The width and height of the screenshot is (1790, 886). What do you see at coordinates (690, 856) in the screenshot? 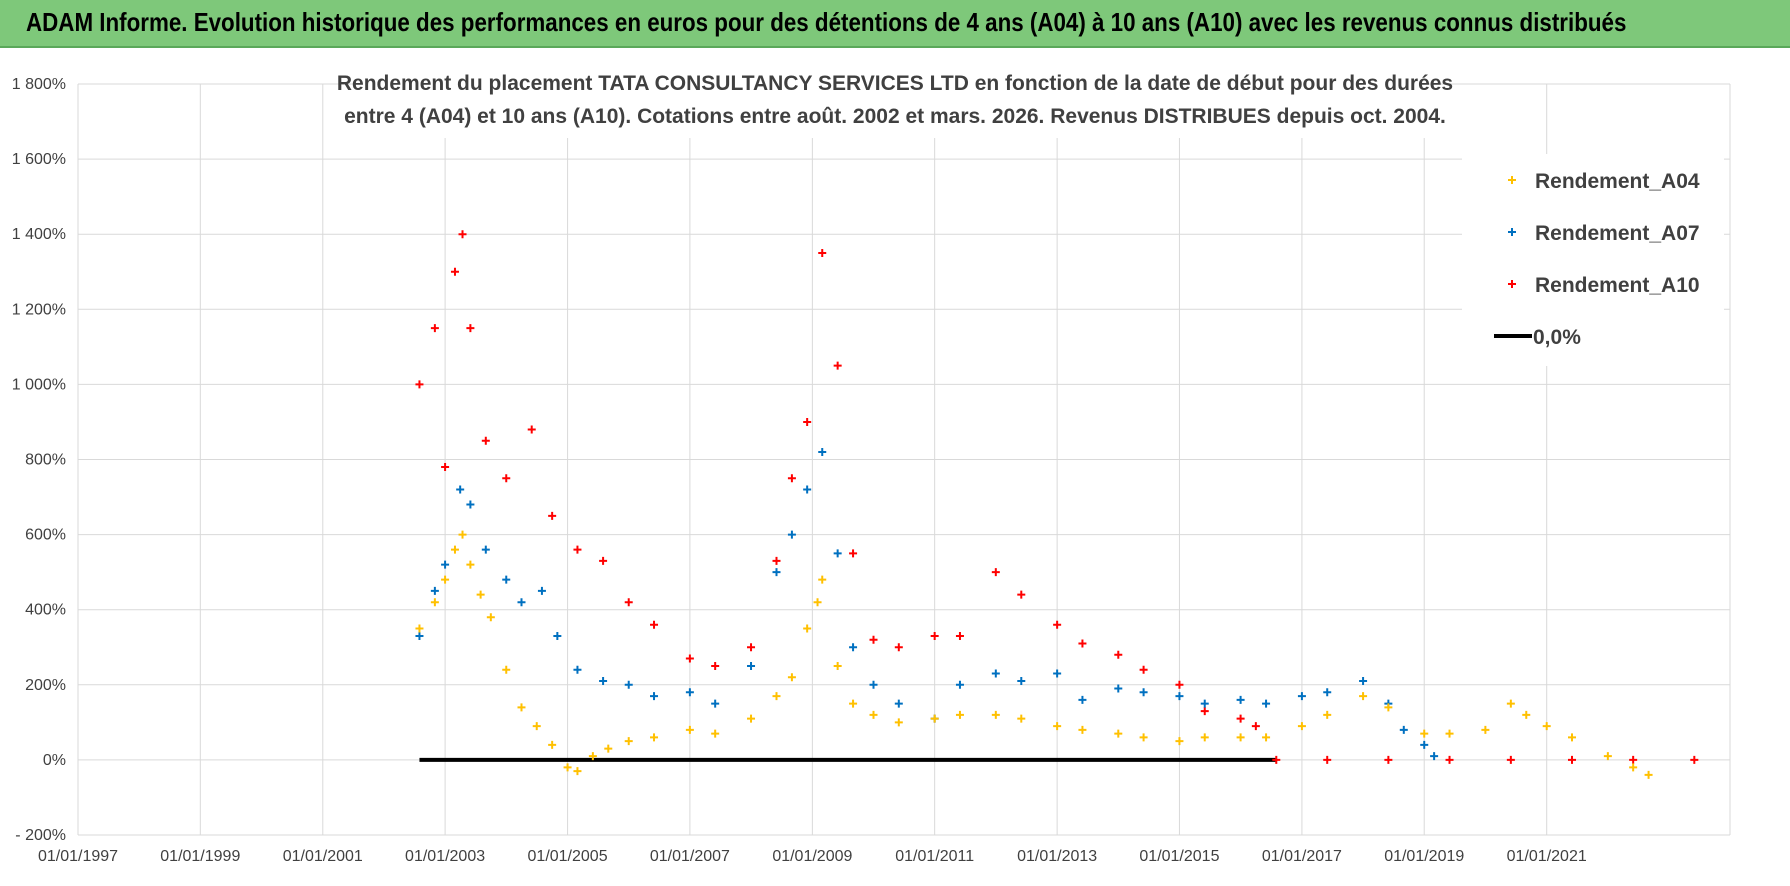
I see `x-tick-label: 01/01/2007` at bounding box center [690, 856].